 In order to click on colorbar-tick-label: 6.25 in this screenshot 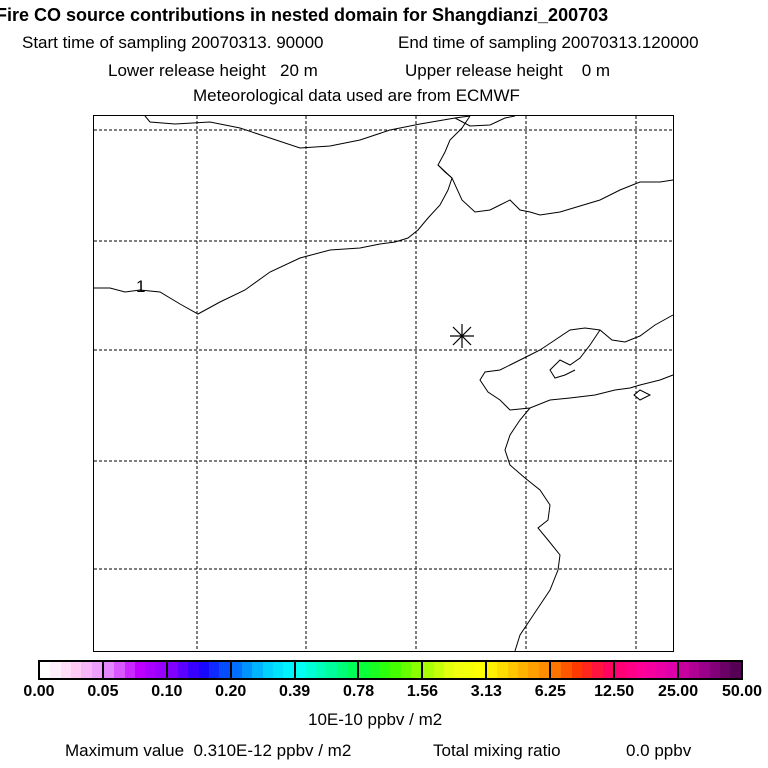, I will do `click(550, 691)`.